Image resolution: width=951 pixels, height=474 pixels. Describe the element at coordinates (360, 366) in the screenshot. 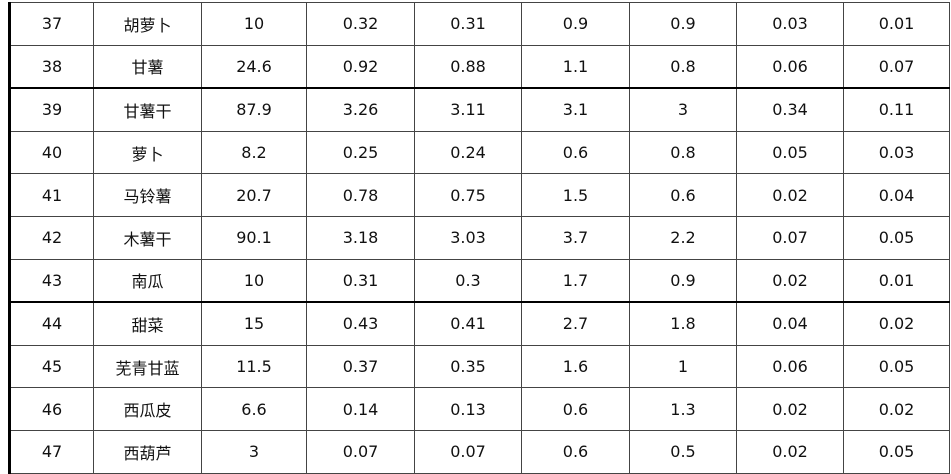

I see `table-cell: 0.37` at that location.